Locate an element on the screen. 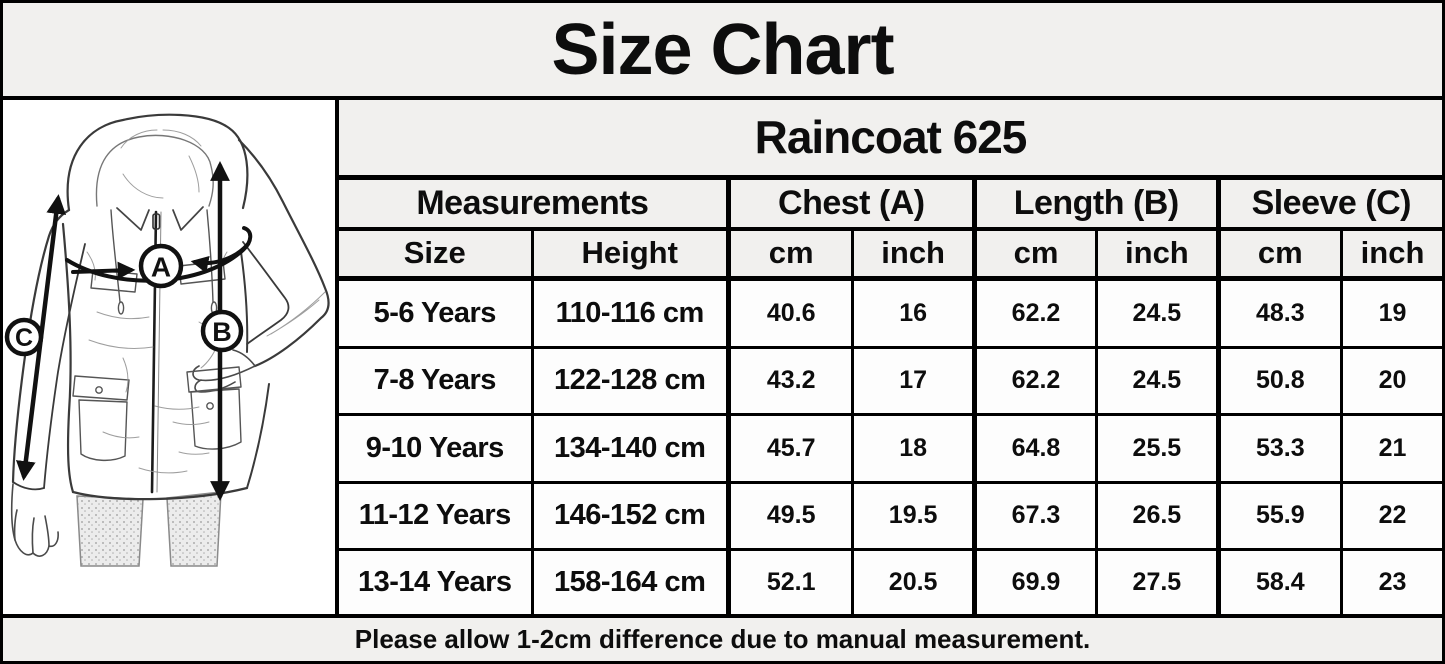  wrinkle-strokes is located at coordinates (206, 301).